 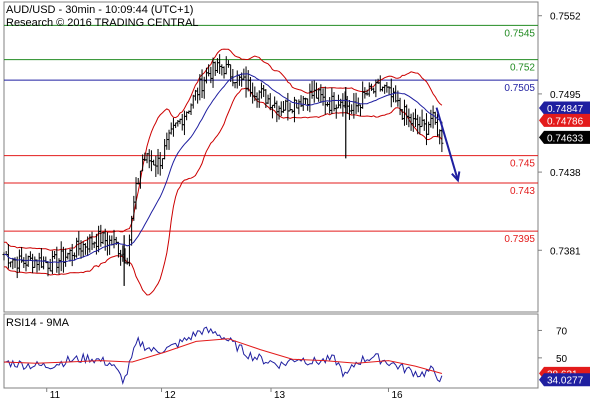 What do you see at coordinates (102, 23) in the screenshot?
I see `chart-subtitle: Research © 2016 TRADING CENTRAL` at bounding box center [102, 23].